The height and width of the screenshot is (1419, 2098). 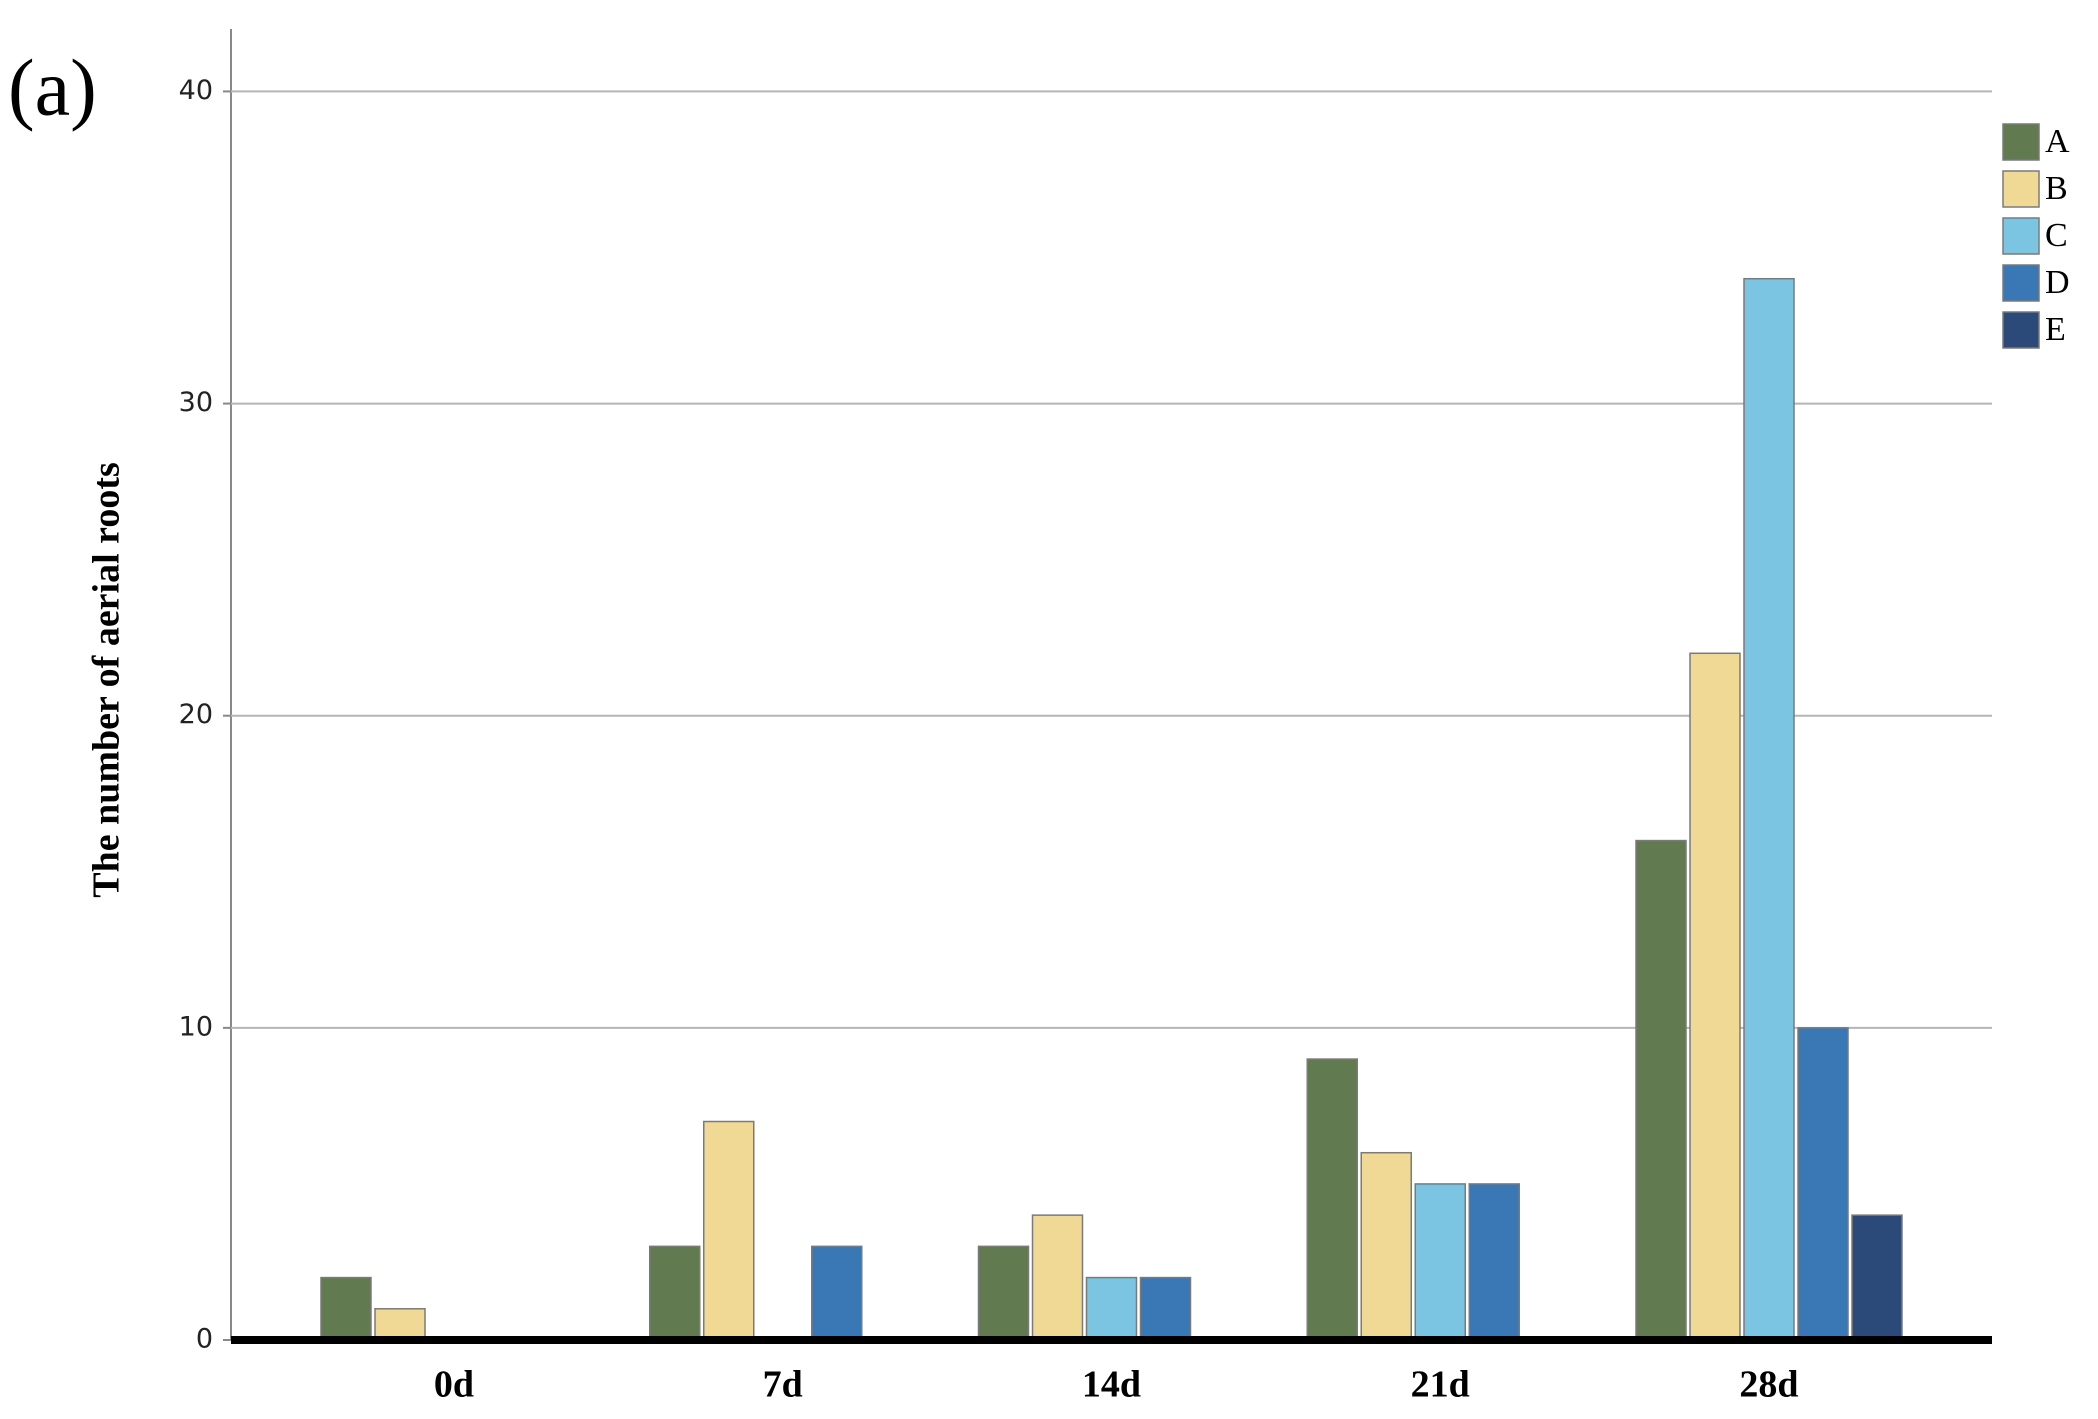 What do you see at coordinates (196, 90) in the screenshot?
I see `y-tick-label: 40` at bounding box center [196, 90].